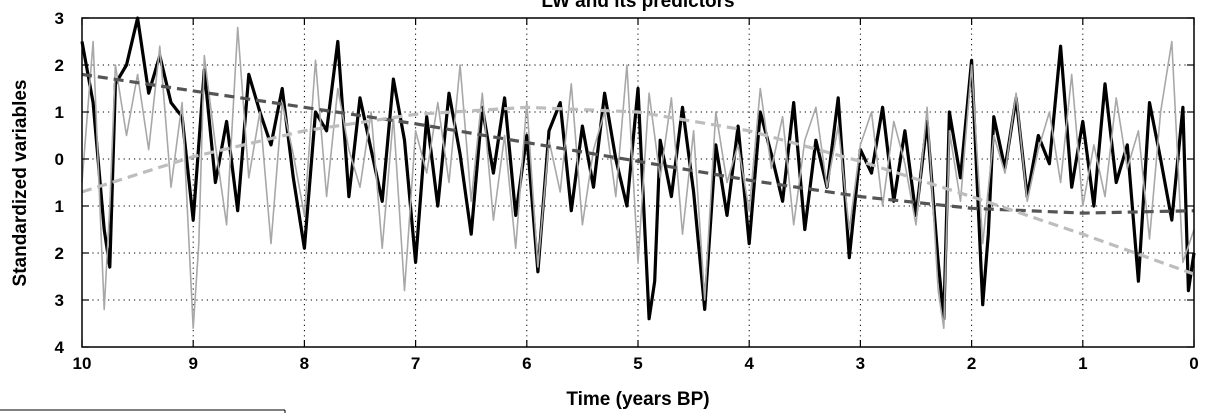  Describe the element at coordinates (860, 363) in the screenshot. I see `x-tick-label: 3` at that location.